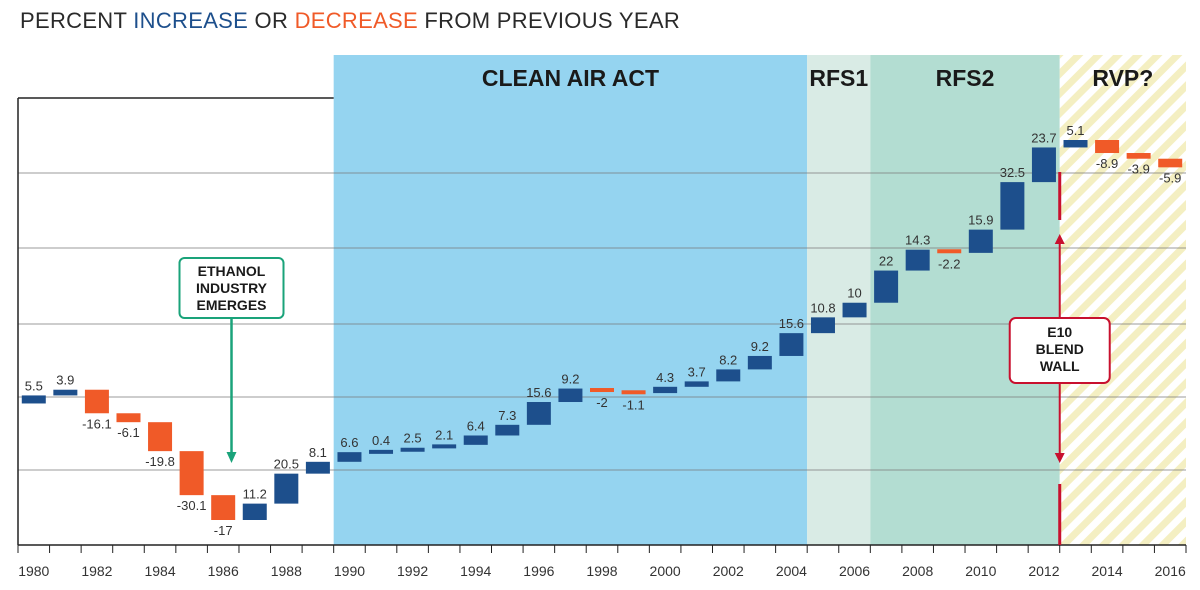 The width and height of the screenshot is (1200, 590). I want to click on bar-2000, so click(665, 390).